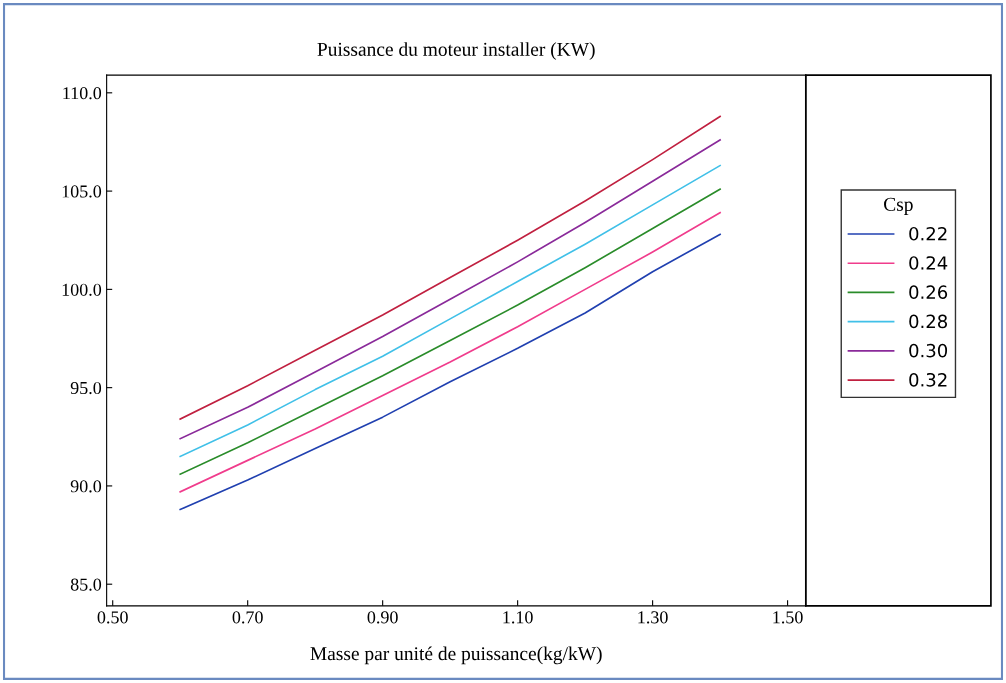 Image resolution: width=1006 pixels, height=683 pixels. Describe the element at coordinates (86, 388) in the screenshot. I see `y-tick-label: 95.0` at that location.